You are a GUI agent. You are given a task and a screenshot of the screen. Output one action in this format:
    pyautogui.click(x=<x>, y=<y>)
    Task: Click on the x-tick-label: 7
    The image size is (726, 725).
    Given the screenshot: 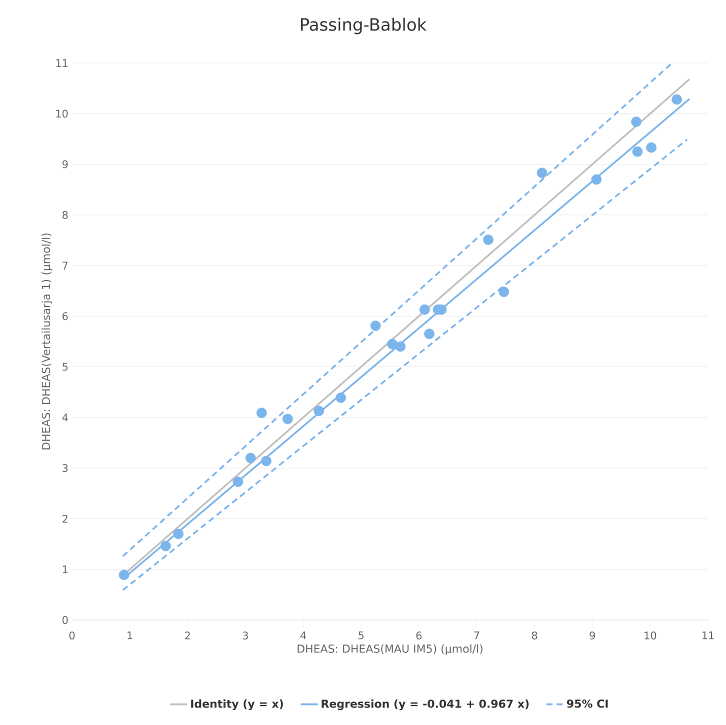 What is the action you would take?
    pyautogui.click(x=477, y=636)
    